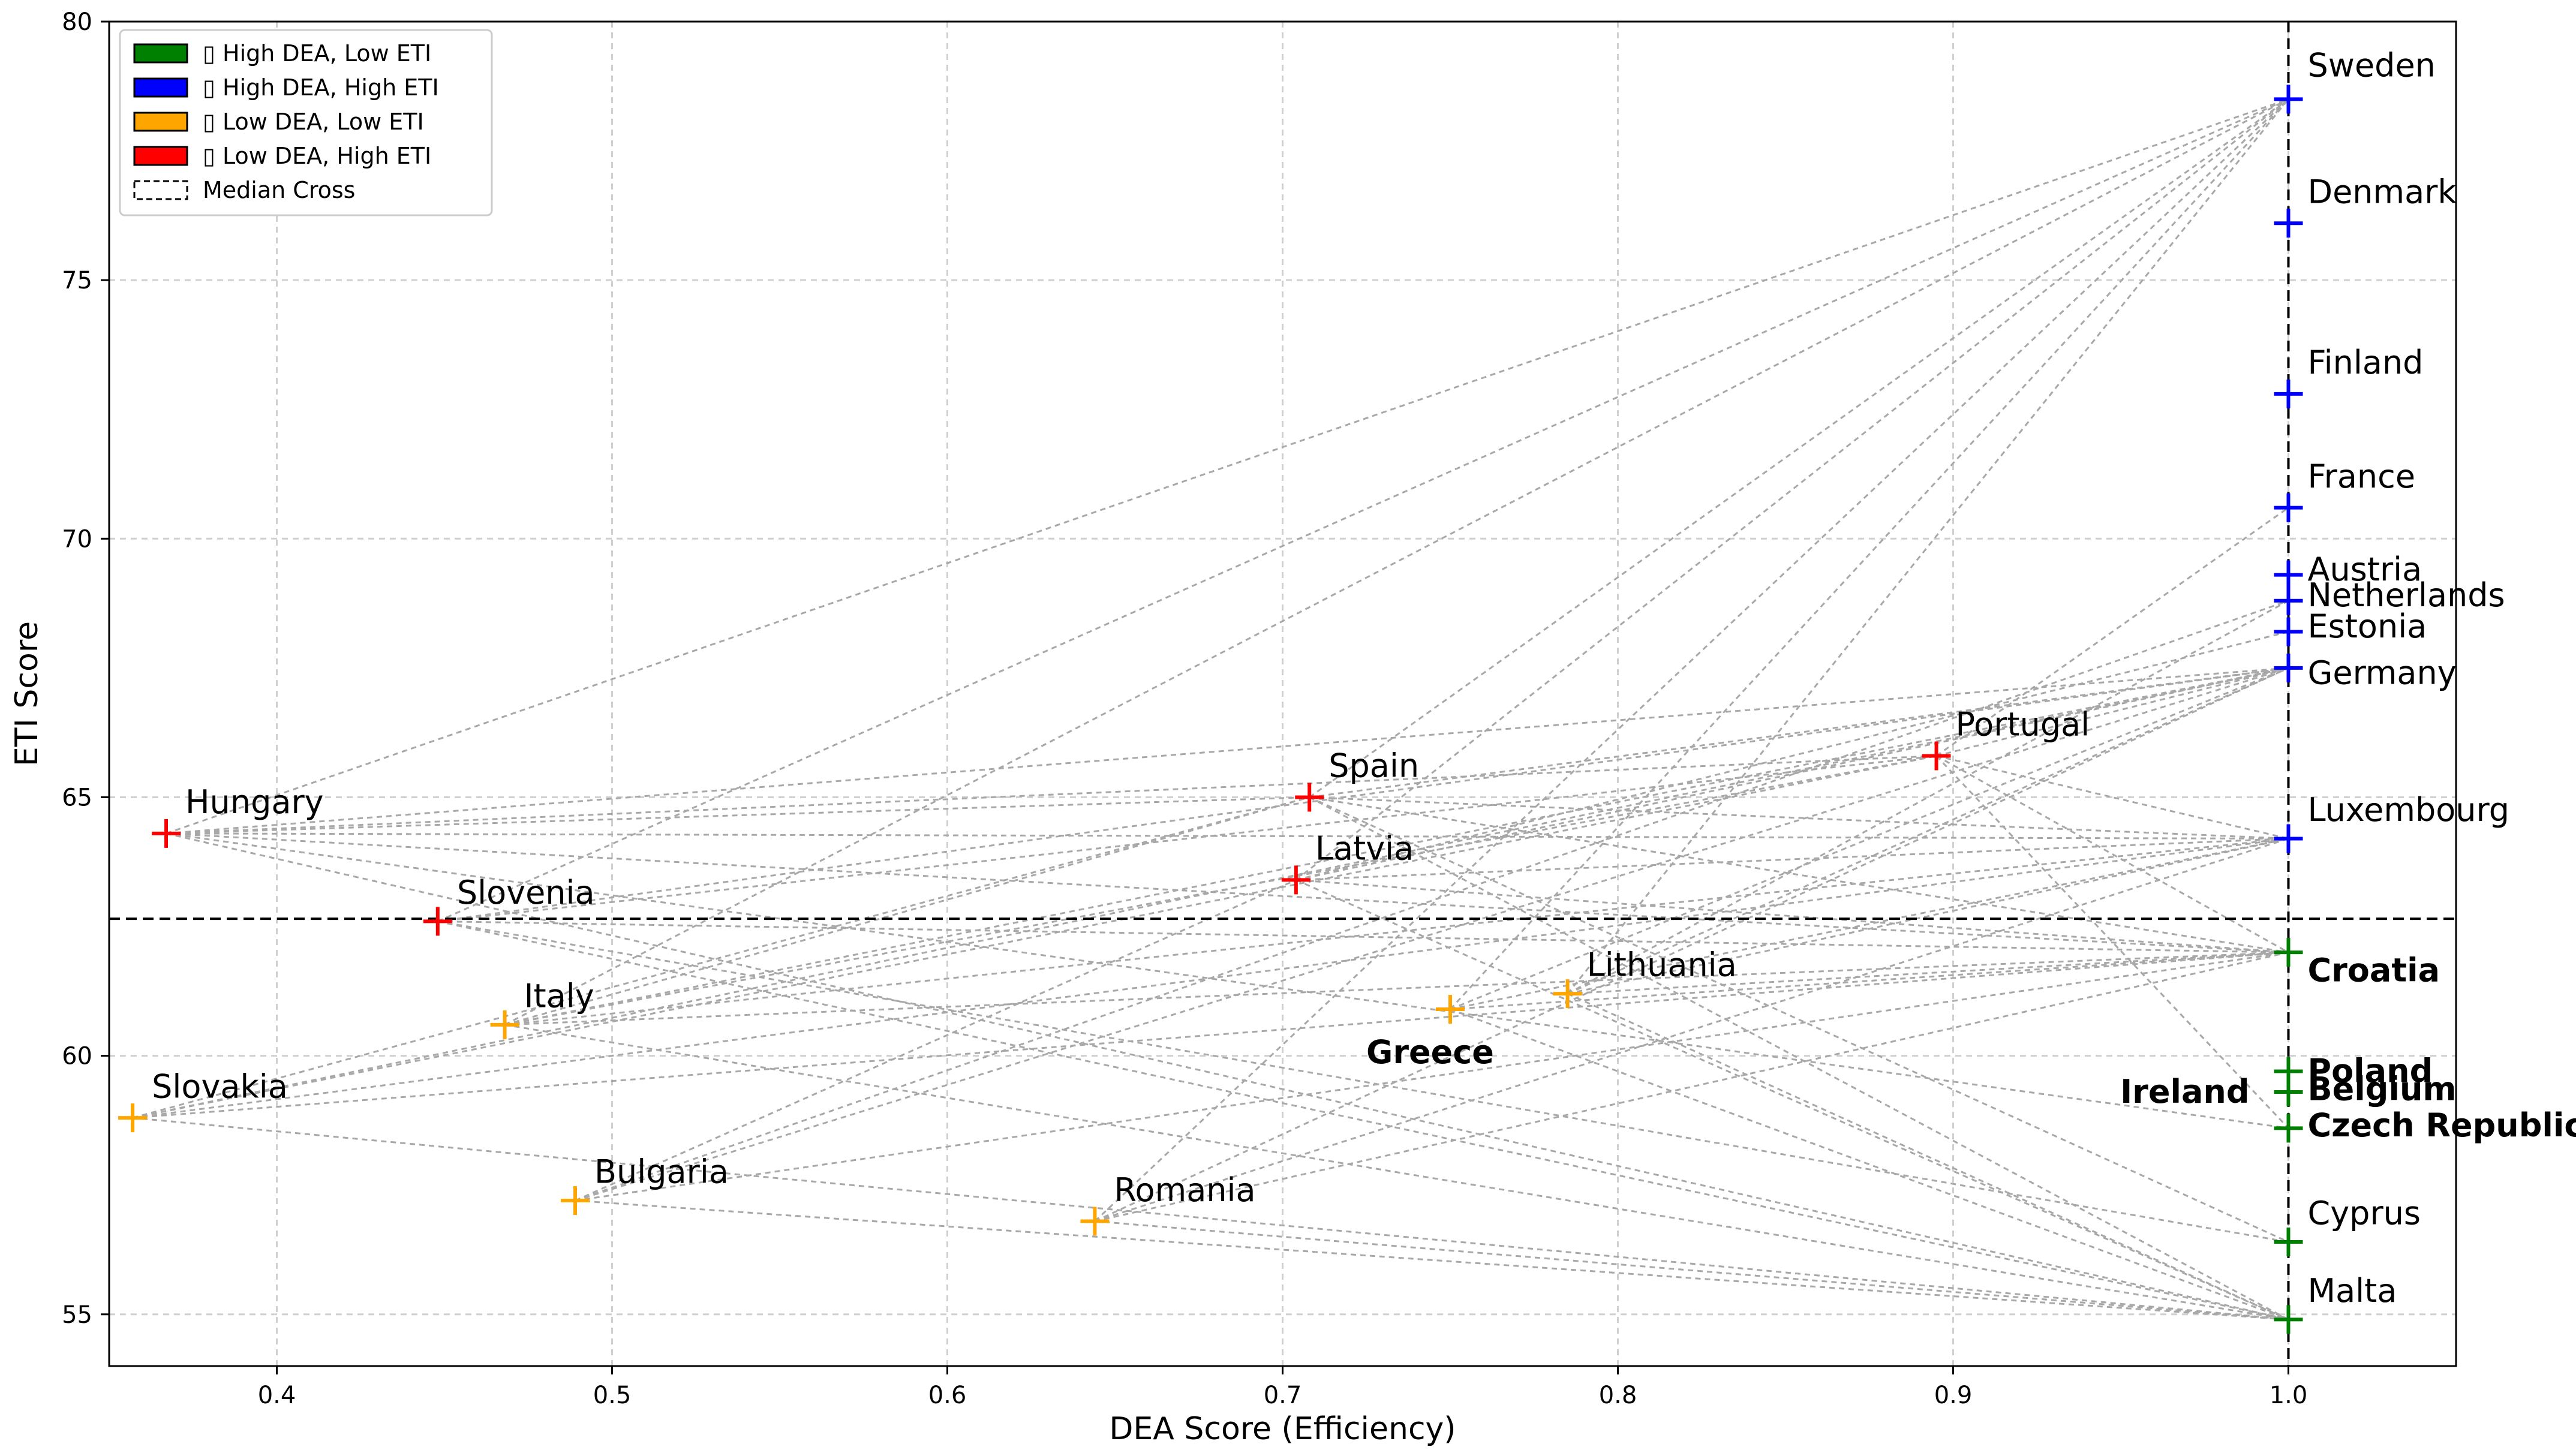 The width and height of the screenshot is (2576, 1453). I want to click on label-finland: Finland, so click(2366, 362).